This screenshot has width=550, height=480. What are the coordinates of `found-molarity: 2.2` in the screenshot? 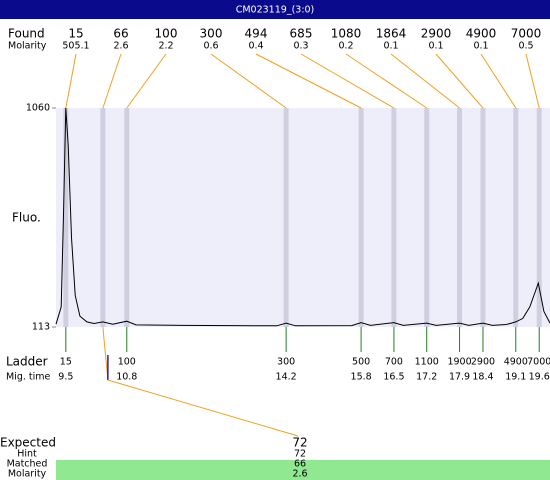 It's located at (165, 46).